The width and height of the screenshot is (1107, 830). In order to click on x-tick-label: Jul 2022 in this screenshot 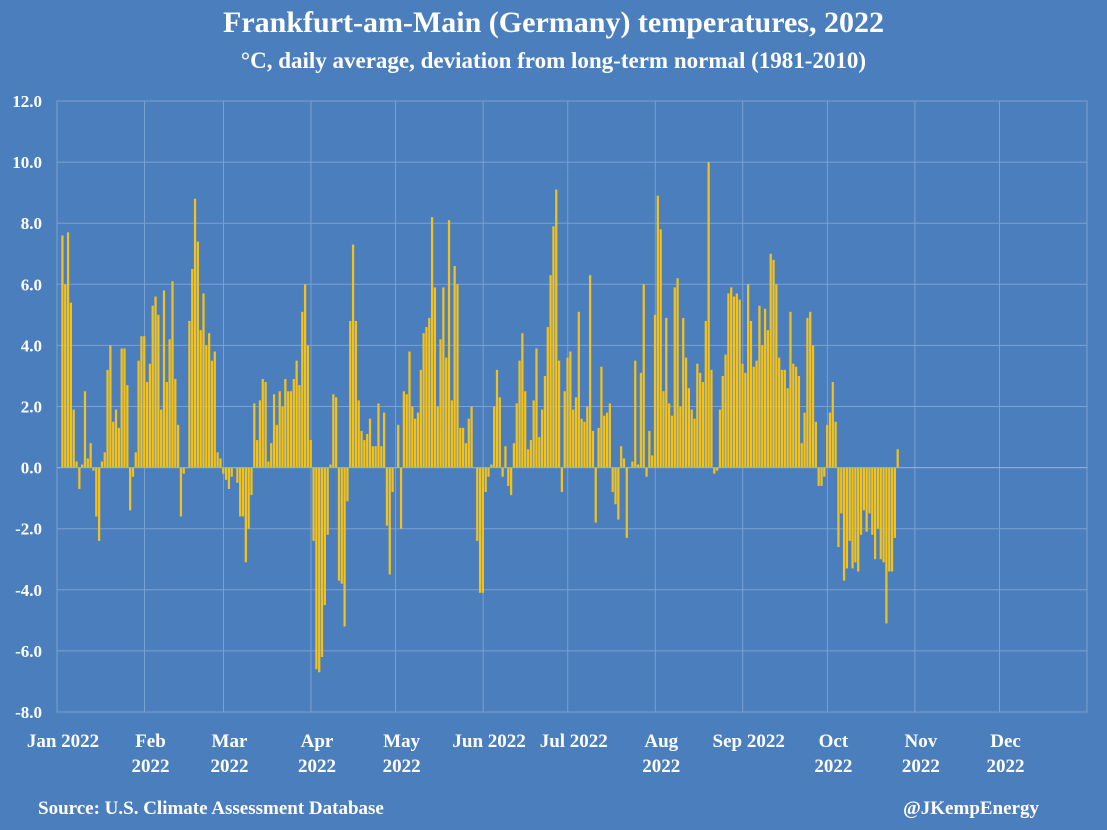, I will do `click(574, 741)`.